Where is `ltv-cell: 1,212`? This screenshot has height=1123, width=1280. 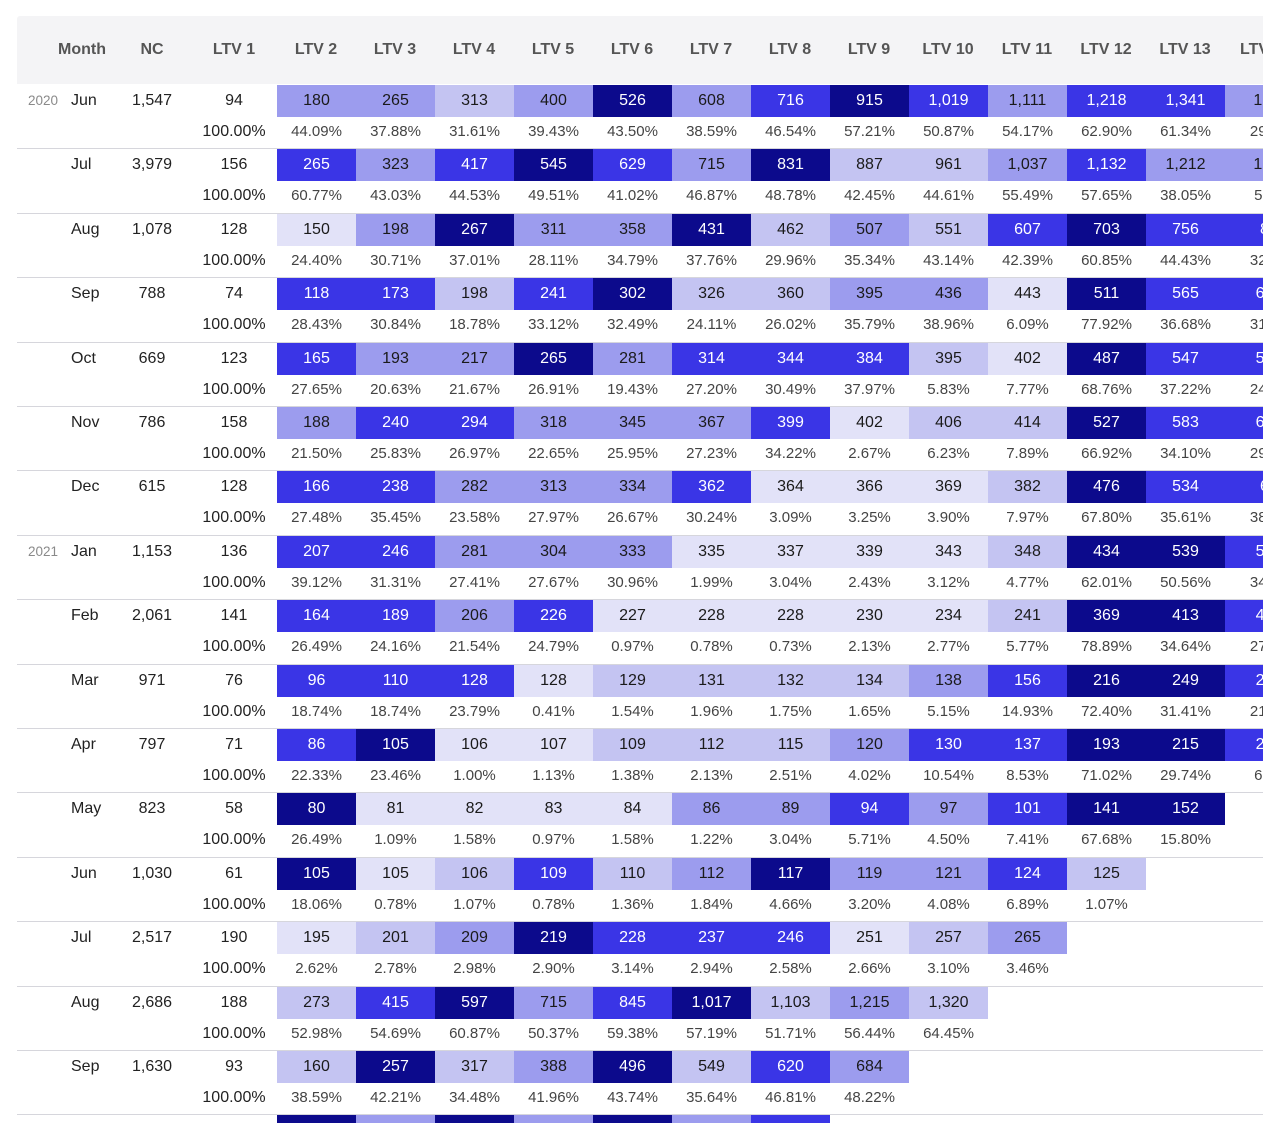
ltv-cell: 1,212 is located at coordinates (1185, 165).